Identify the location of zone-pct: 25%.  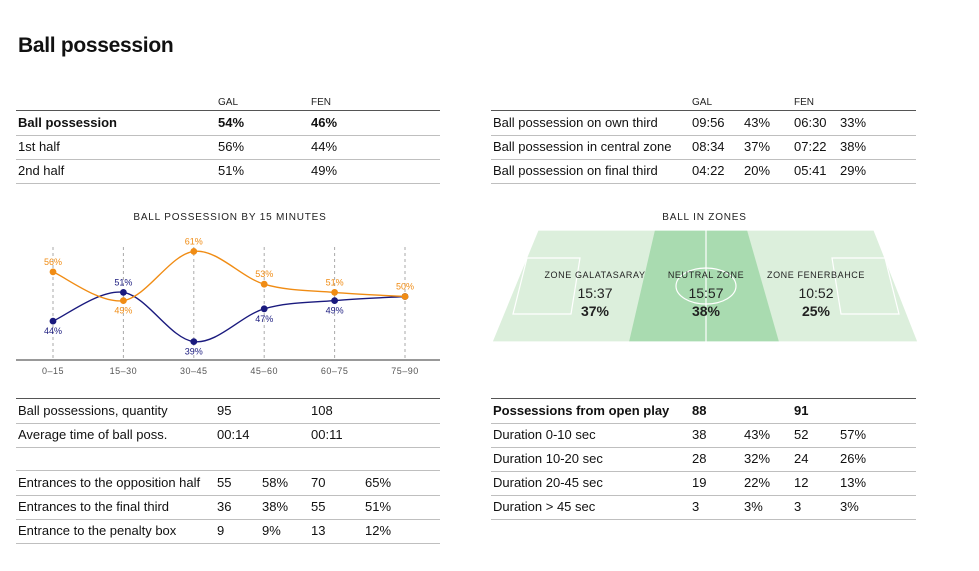
(816, 311).